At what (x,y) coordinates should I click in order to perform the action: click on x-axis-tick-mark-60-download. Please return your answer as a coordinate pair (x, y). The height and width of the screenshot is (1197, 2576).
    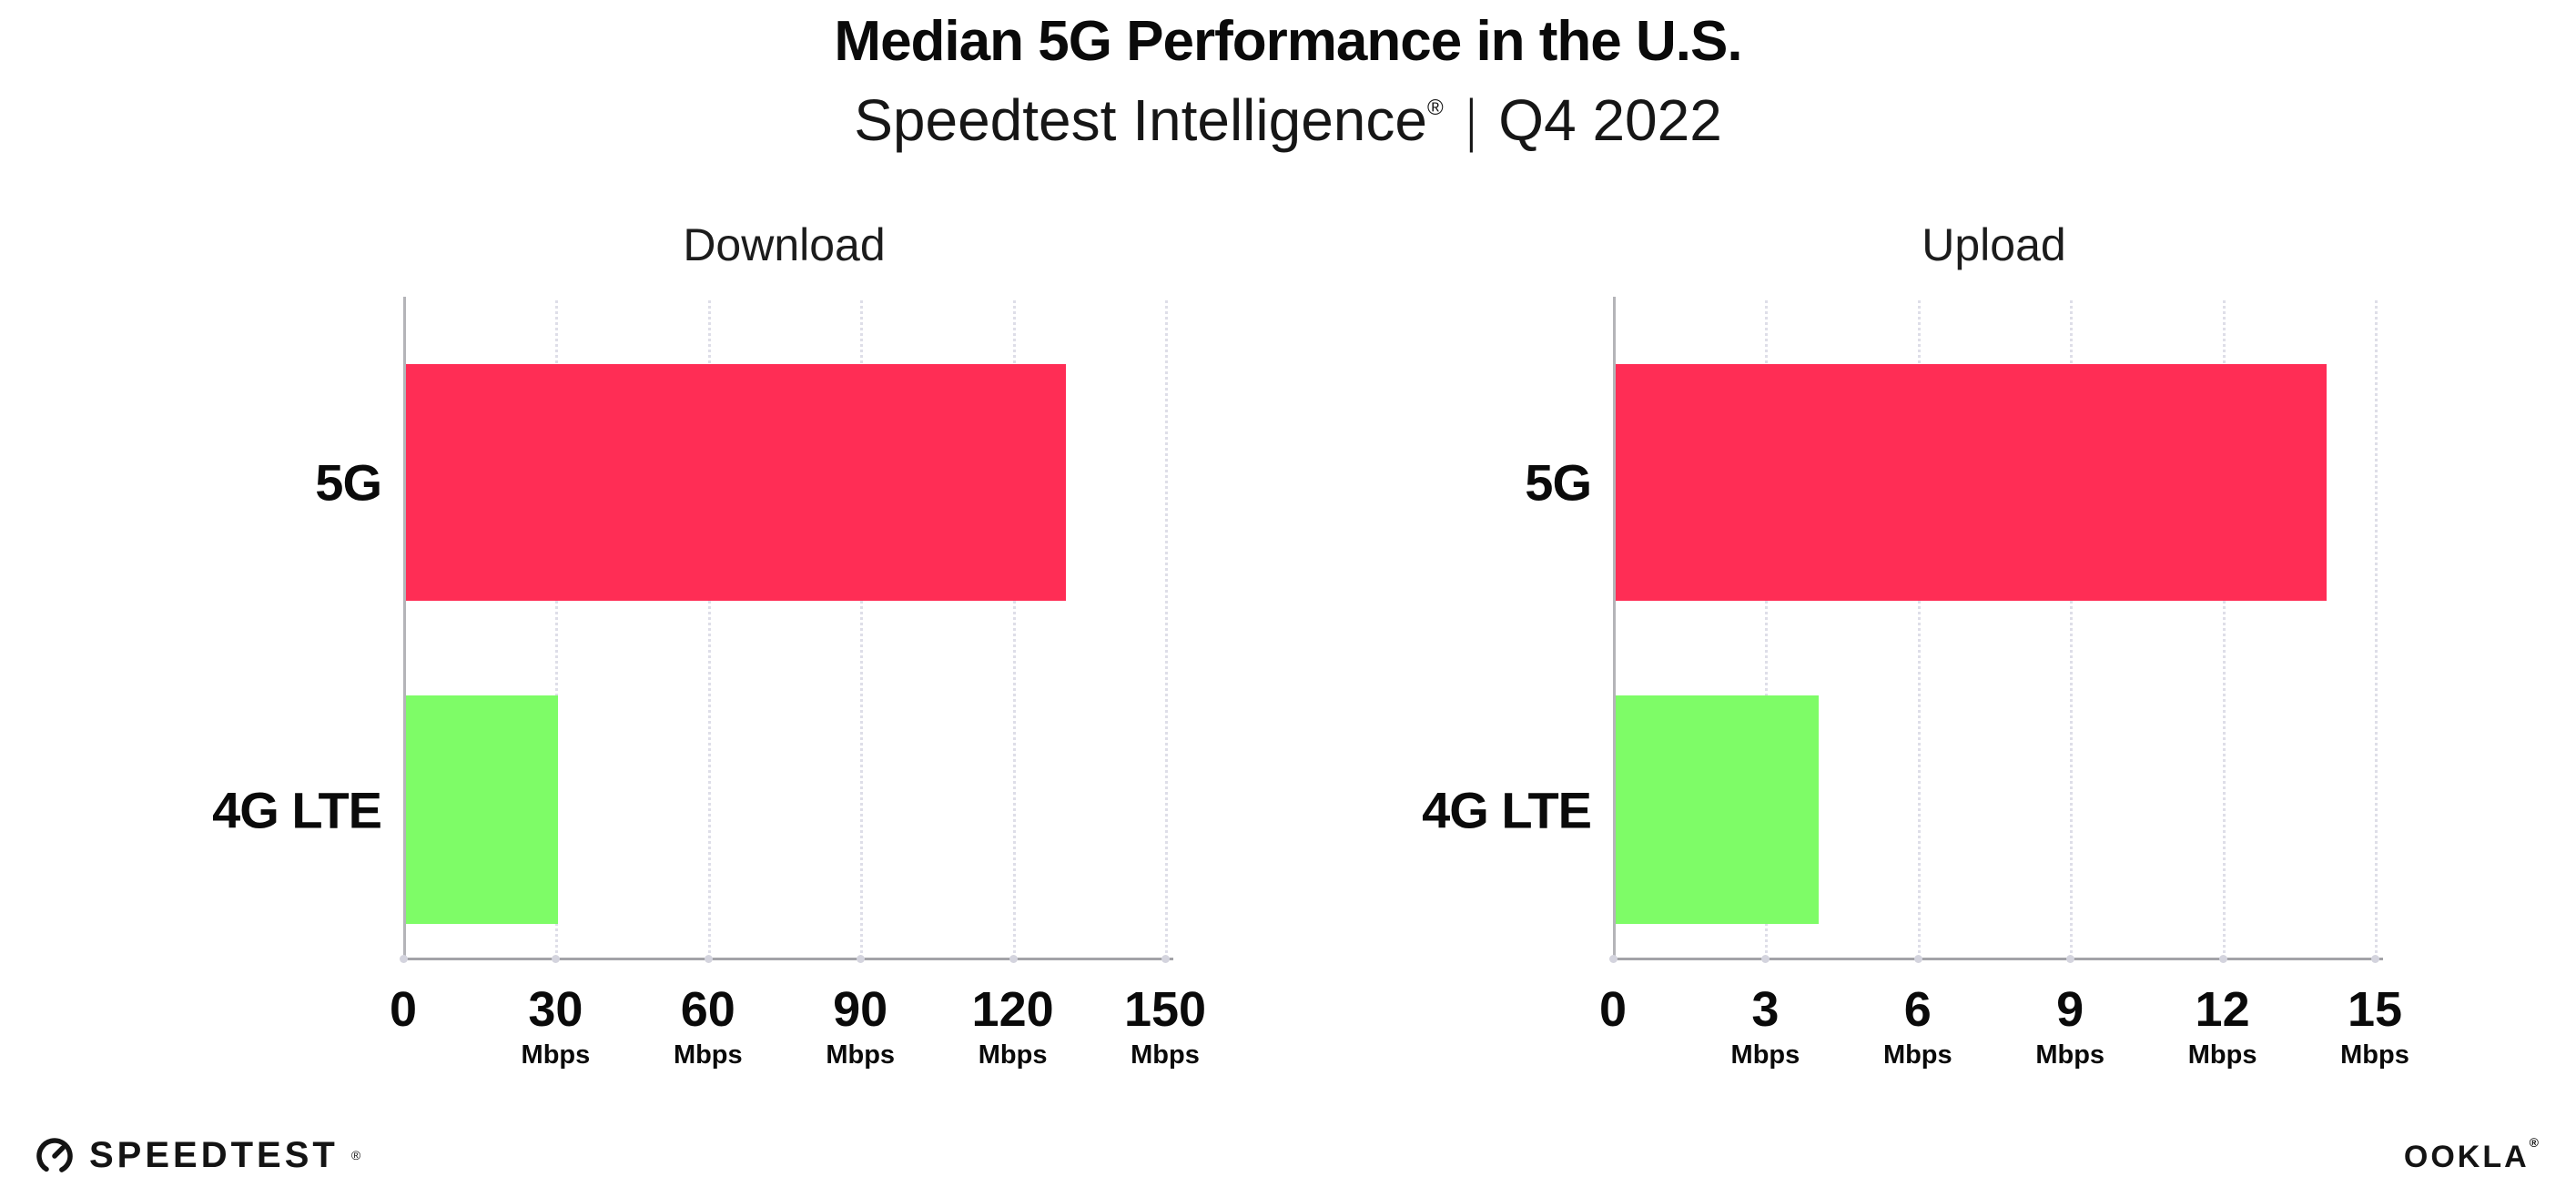
    Looking at the image, I should click on (708, 959).